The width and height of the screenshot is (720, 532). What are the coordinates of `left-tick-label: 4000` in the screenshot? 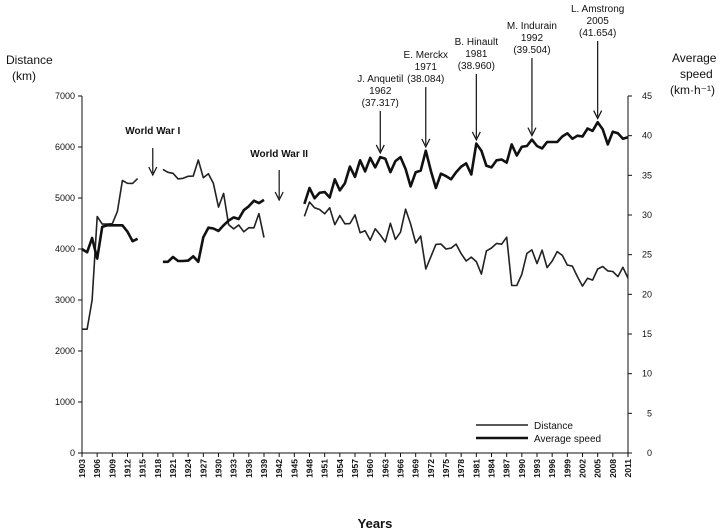 It's located at (65, 249).